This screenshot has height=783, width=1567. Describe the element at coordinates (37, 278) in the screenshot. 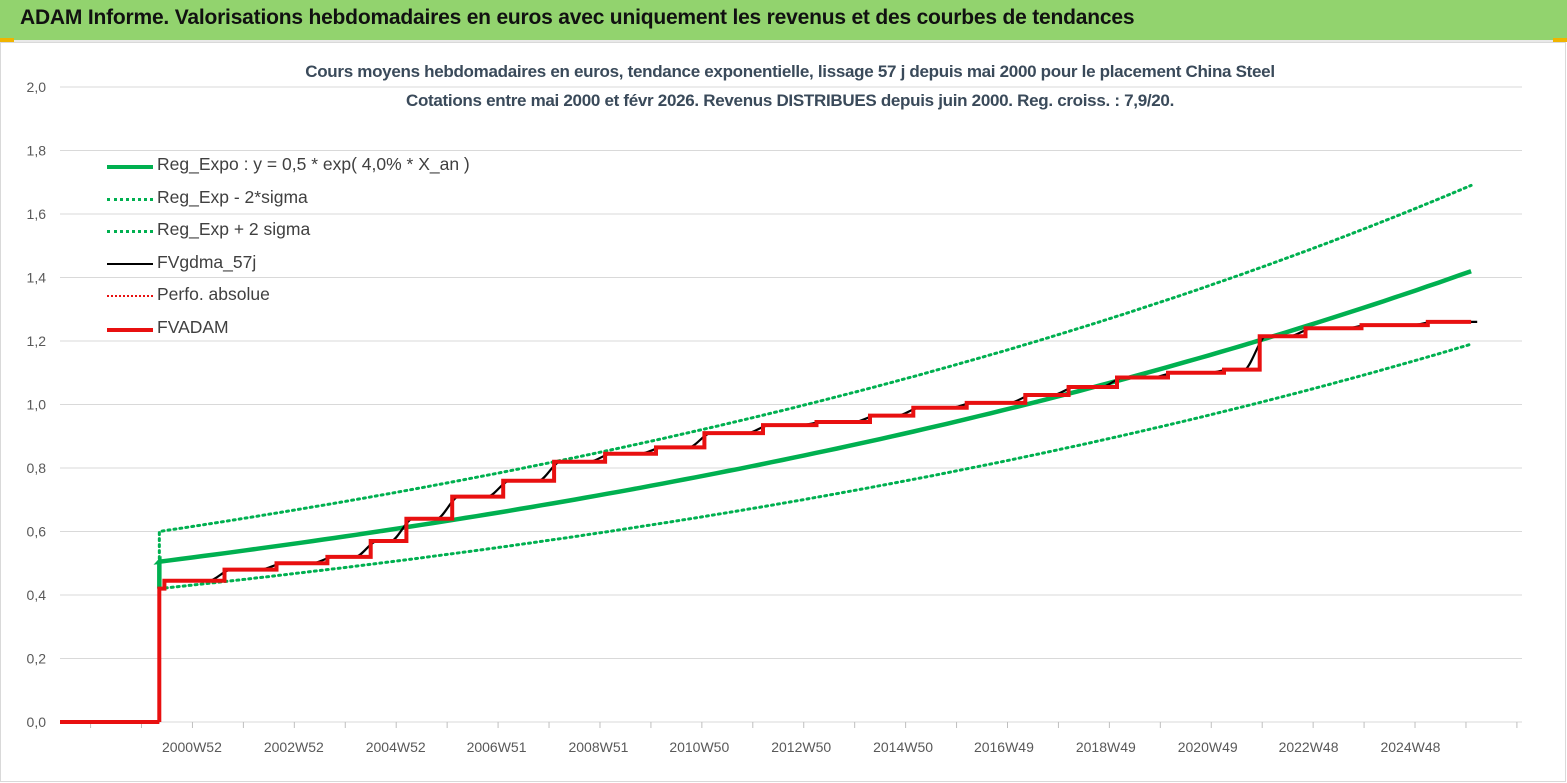

I see `y-tick-label: 1,4` at that location.